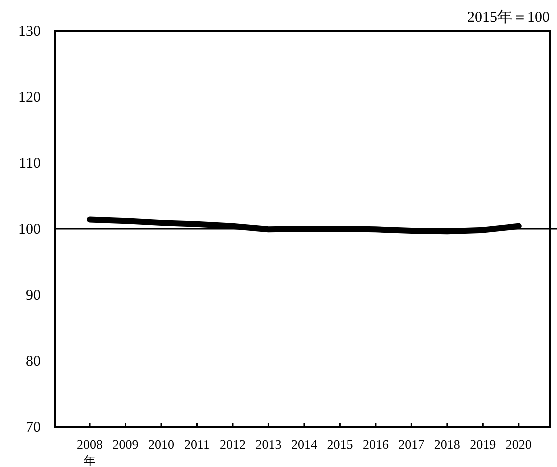 This screenshot has width=557, height=467. Describe the element at coordinates (33, 428) in the screenshot. I see `y-tick-label: 70` at that location.